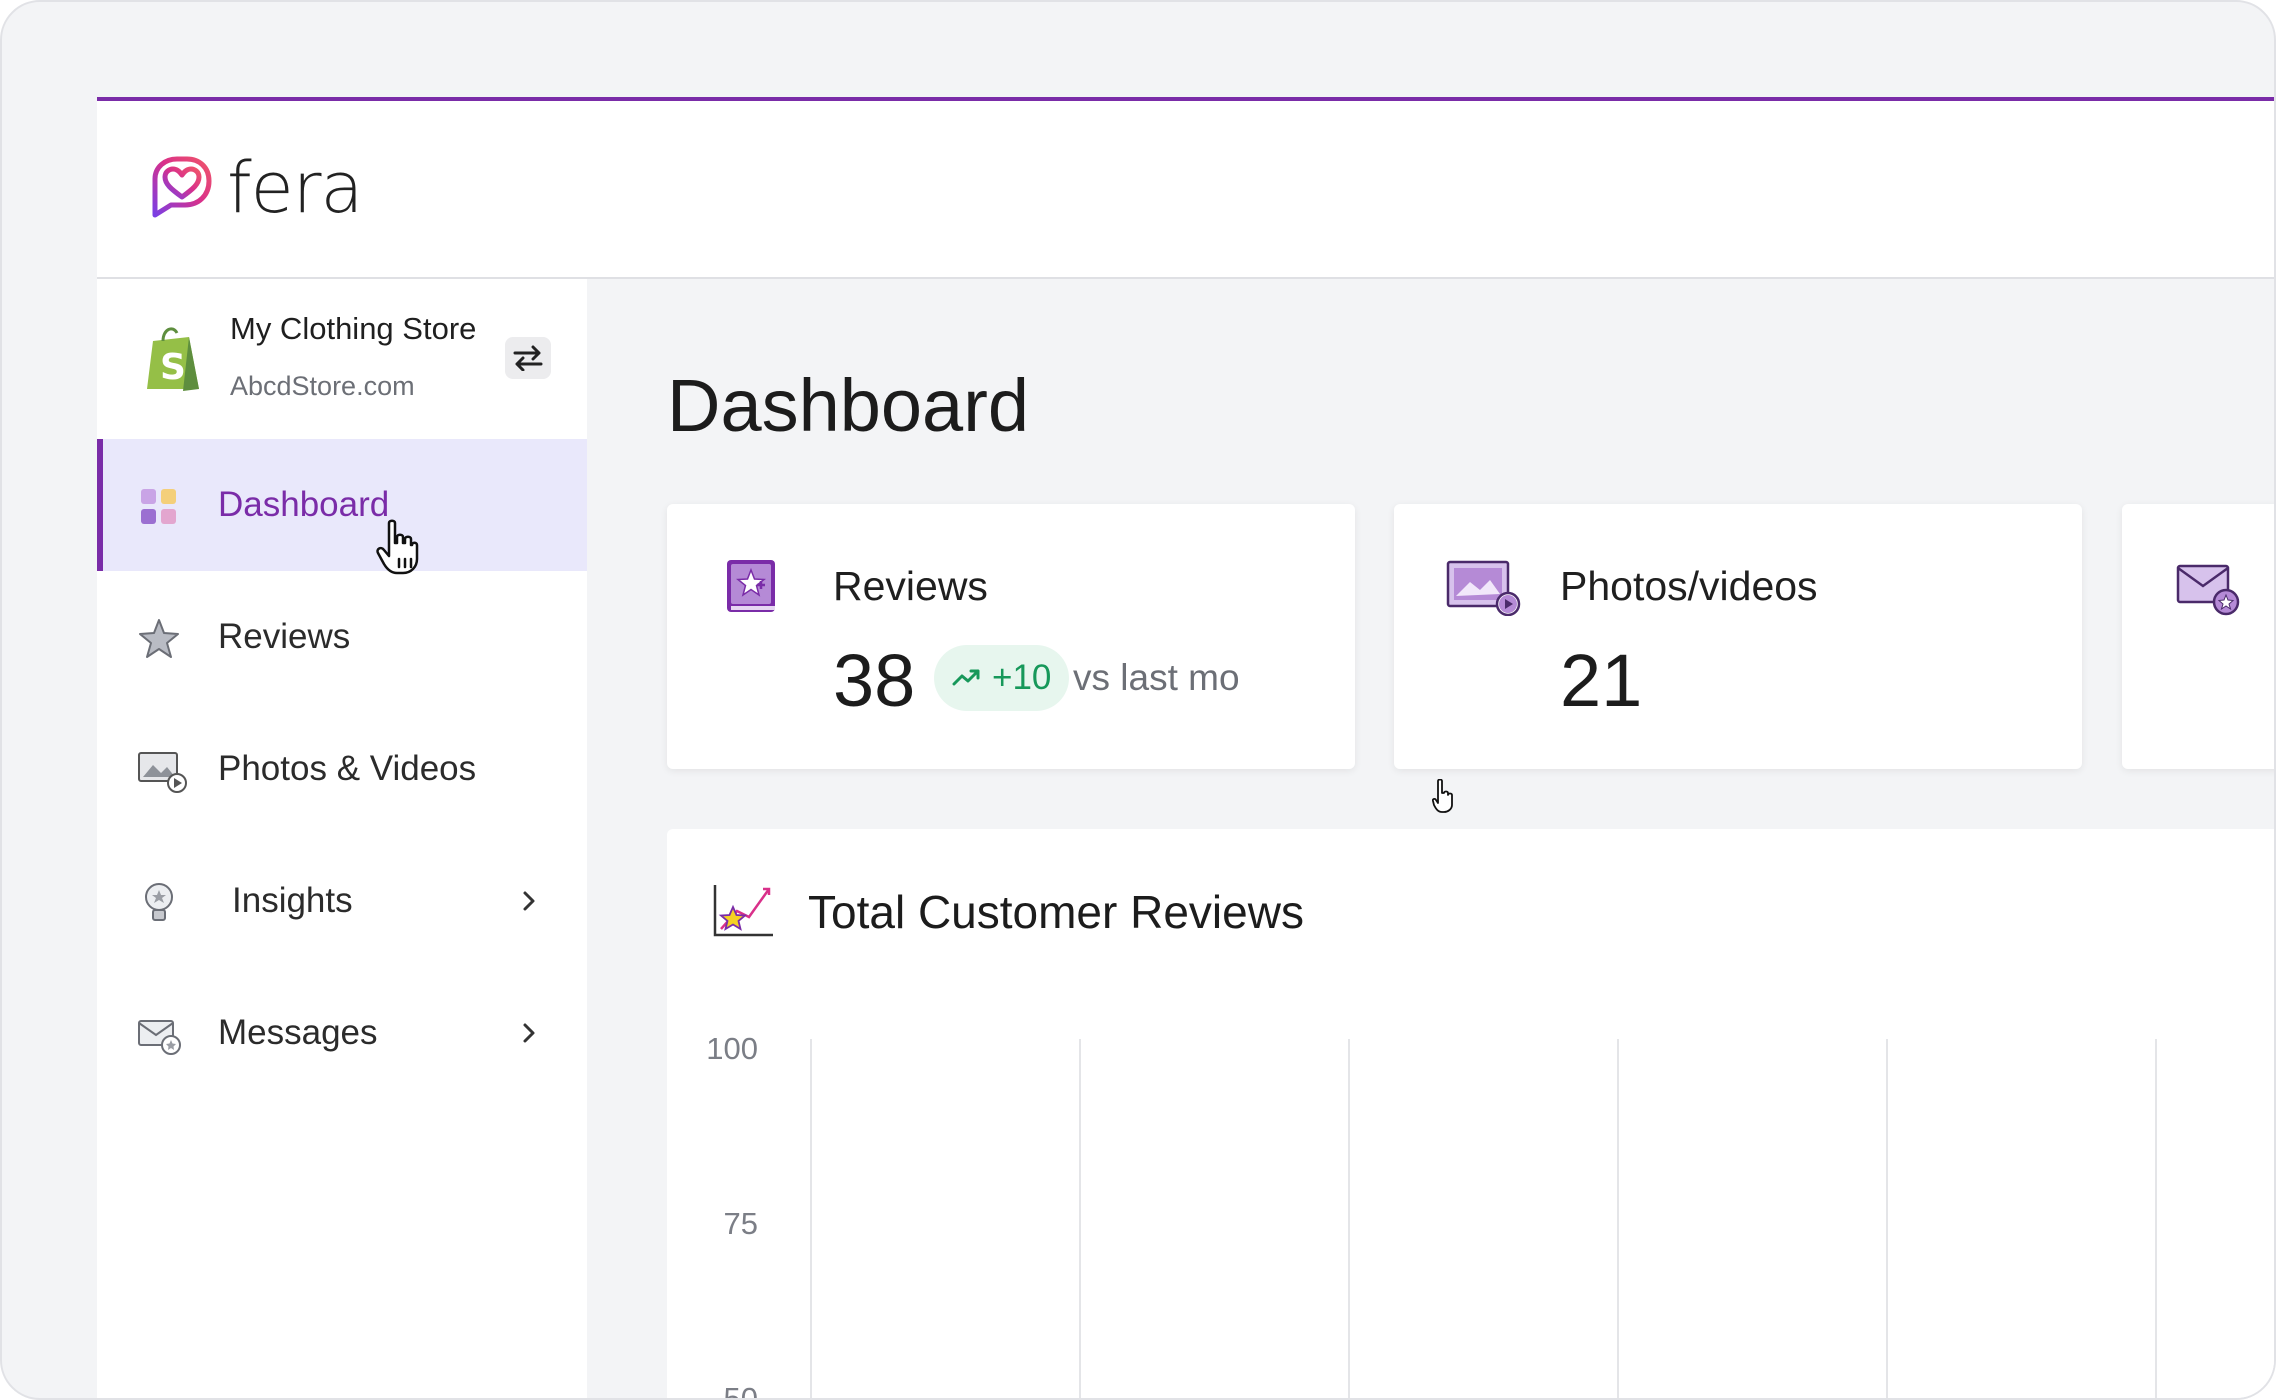 This screenshot has width=2276, height=1400. What do you see at coordinates (1185, 190) in the screenshot?
I see `top-bar: fera` at bounding box center [1185, 190].